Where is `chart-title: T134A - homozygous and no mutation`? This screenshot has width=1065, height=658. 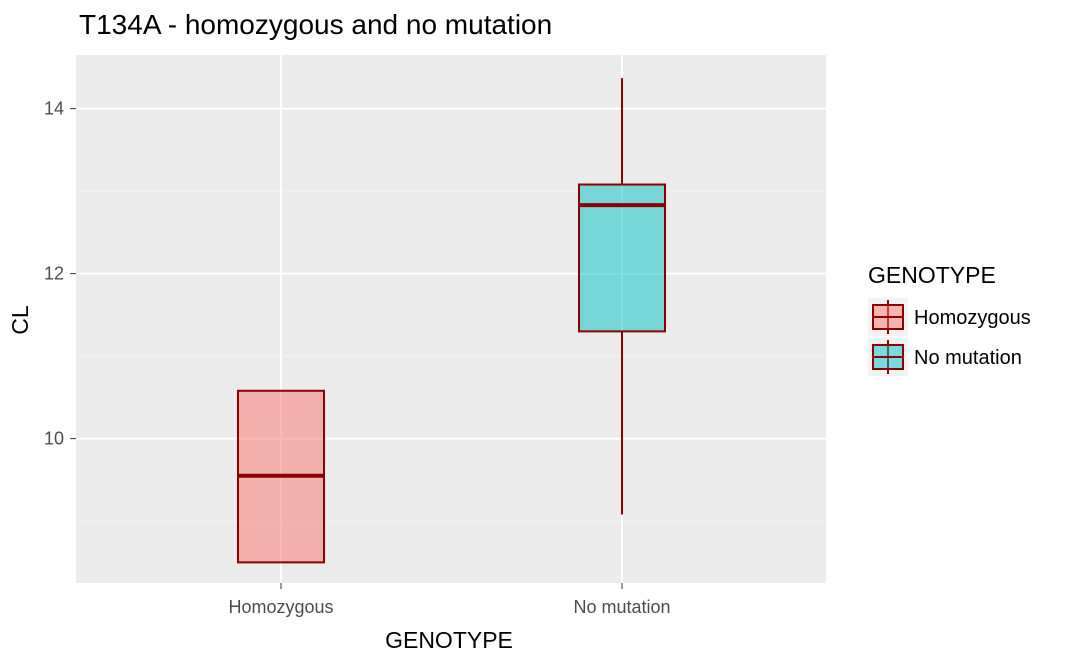
chart-title: T134A - homozygous and no mutation is located at coordinates (315, 24).